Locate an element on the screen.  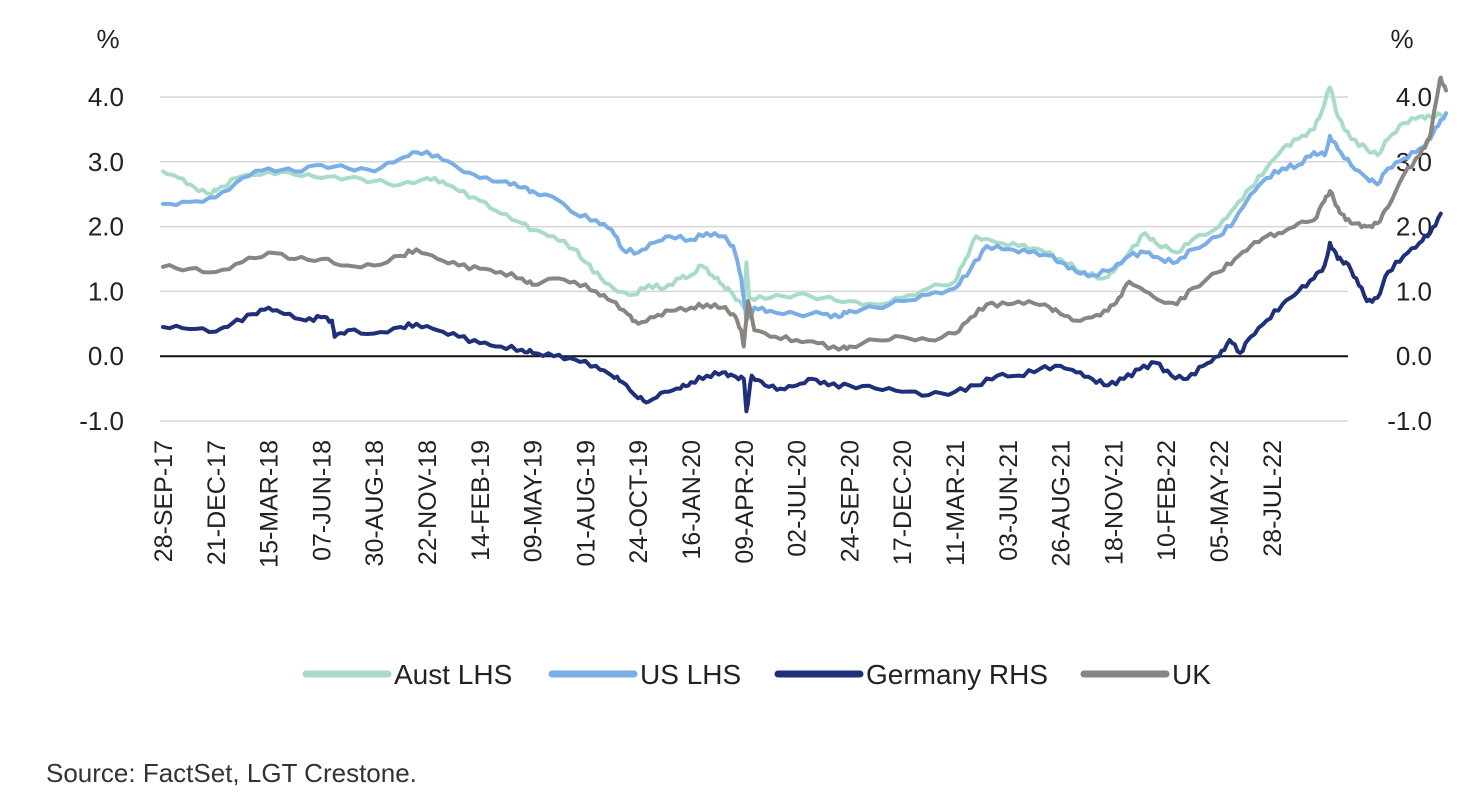
x-tick-label: 14-FEB-19 is located at coordinates (481, 500).